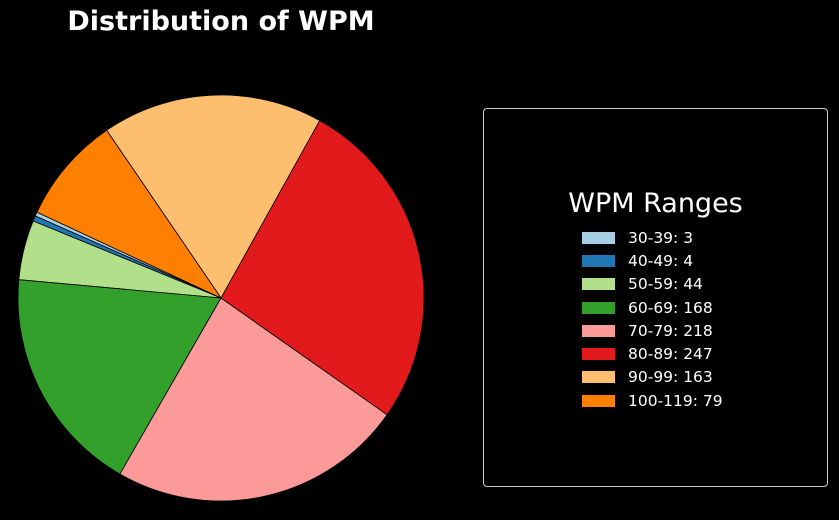  What do you see at coordinates (670, 330) in the screenshot?
I see `legend-label: 70-79: 218` at bounding box center [670, 330].